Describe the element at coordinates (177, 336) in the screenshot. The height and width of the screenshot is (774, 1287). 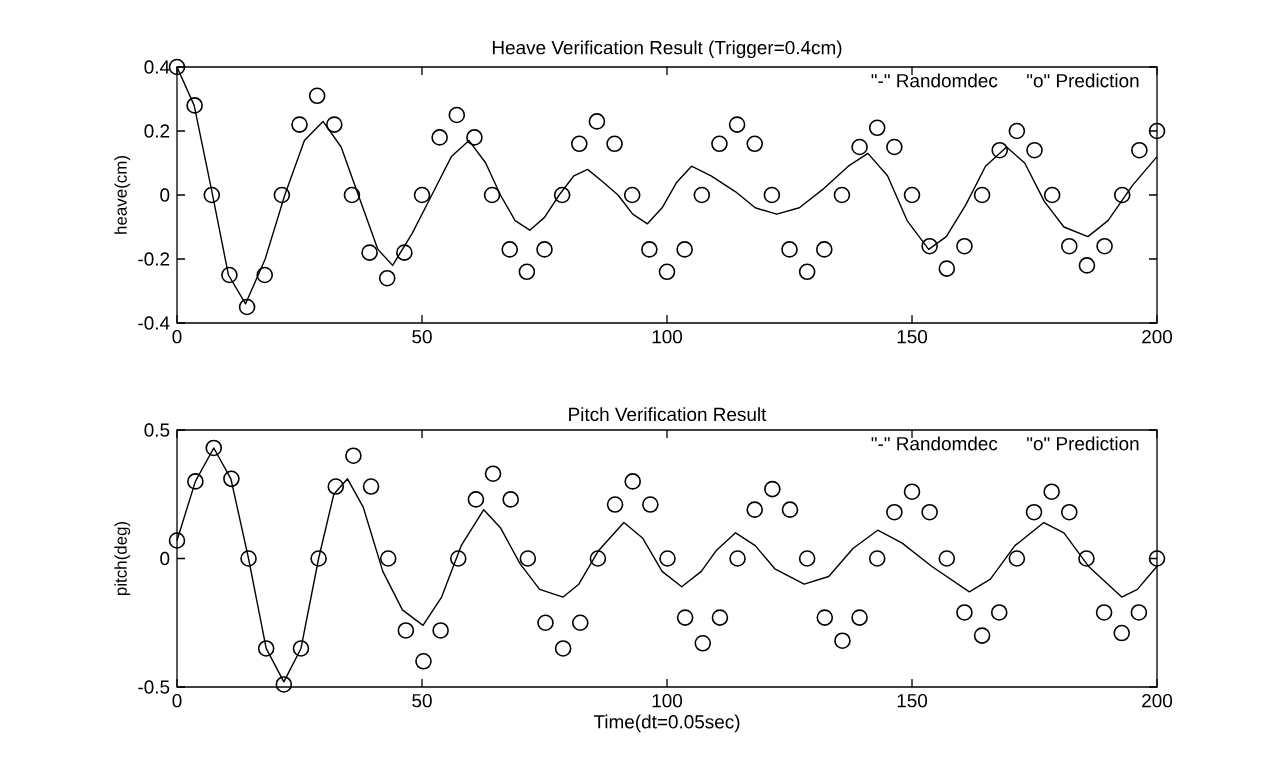
I see `x-tick-label: 0` at that location.